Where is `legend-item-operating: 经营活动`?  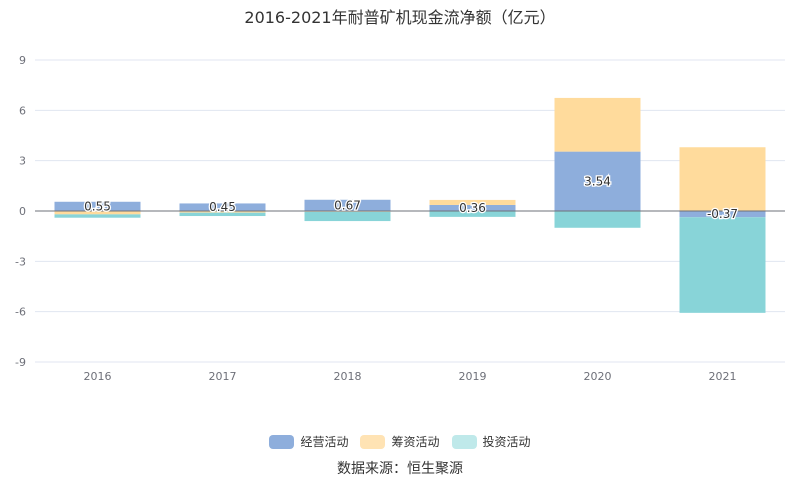 legend-item-operating: 经营活动 is located at coordinates (308, 441).